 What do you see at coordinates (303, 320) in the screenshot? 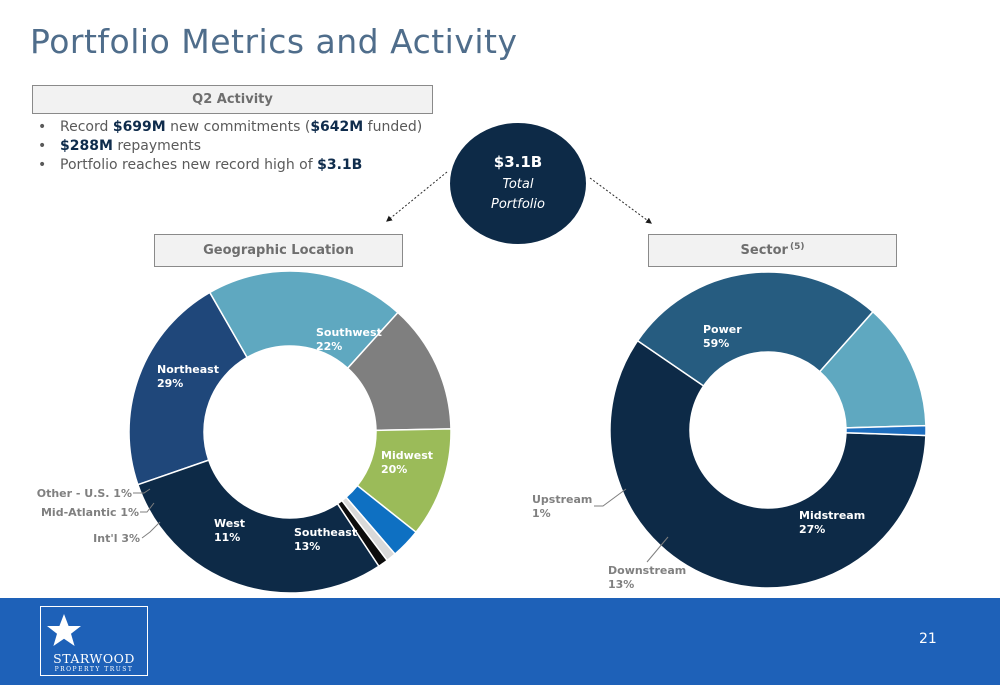
I see `geo-slice-midwest` at bounding box center [303, 320].